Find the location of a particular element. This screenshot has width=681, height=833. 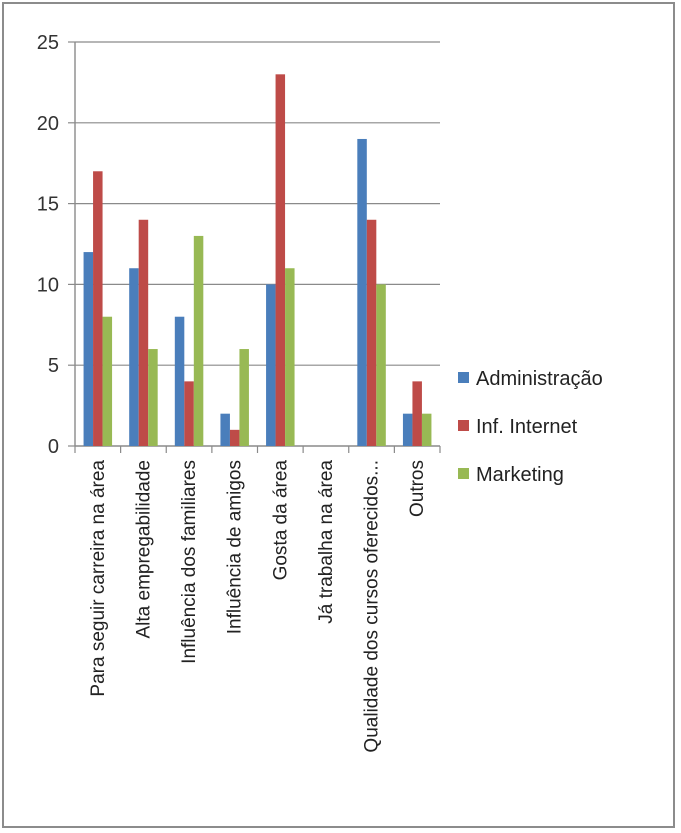

y-tick-label: 5 is located at coordinates (53, 366).